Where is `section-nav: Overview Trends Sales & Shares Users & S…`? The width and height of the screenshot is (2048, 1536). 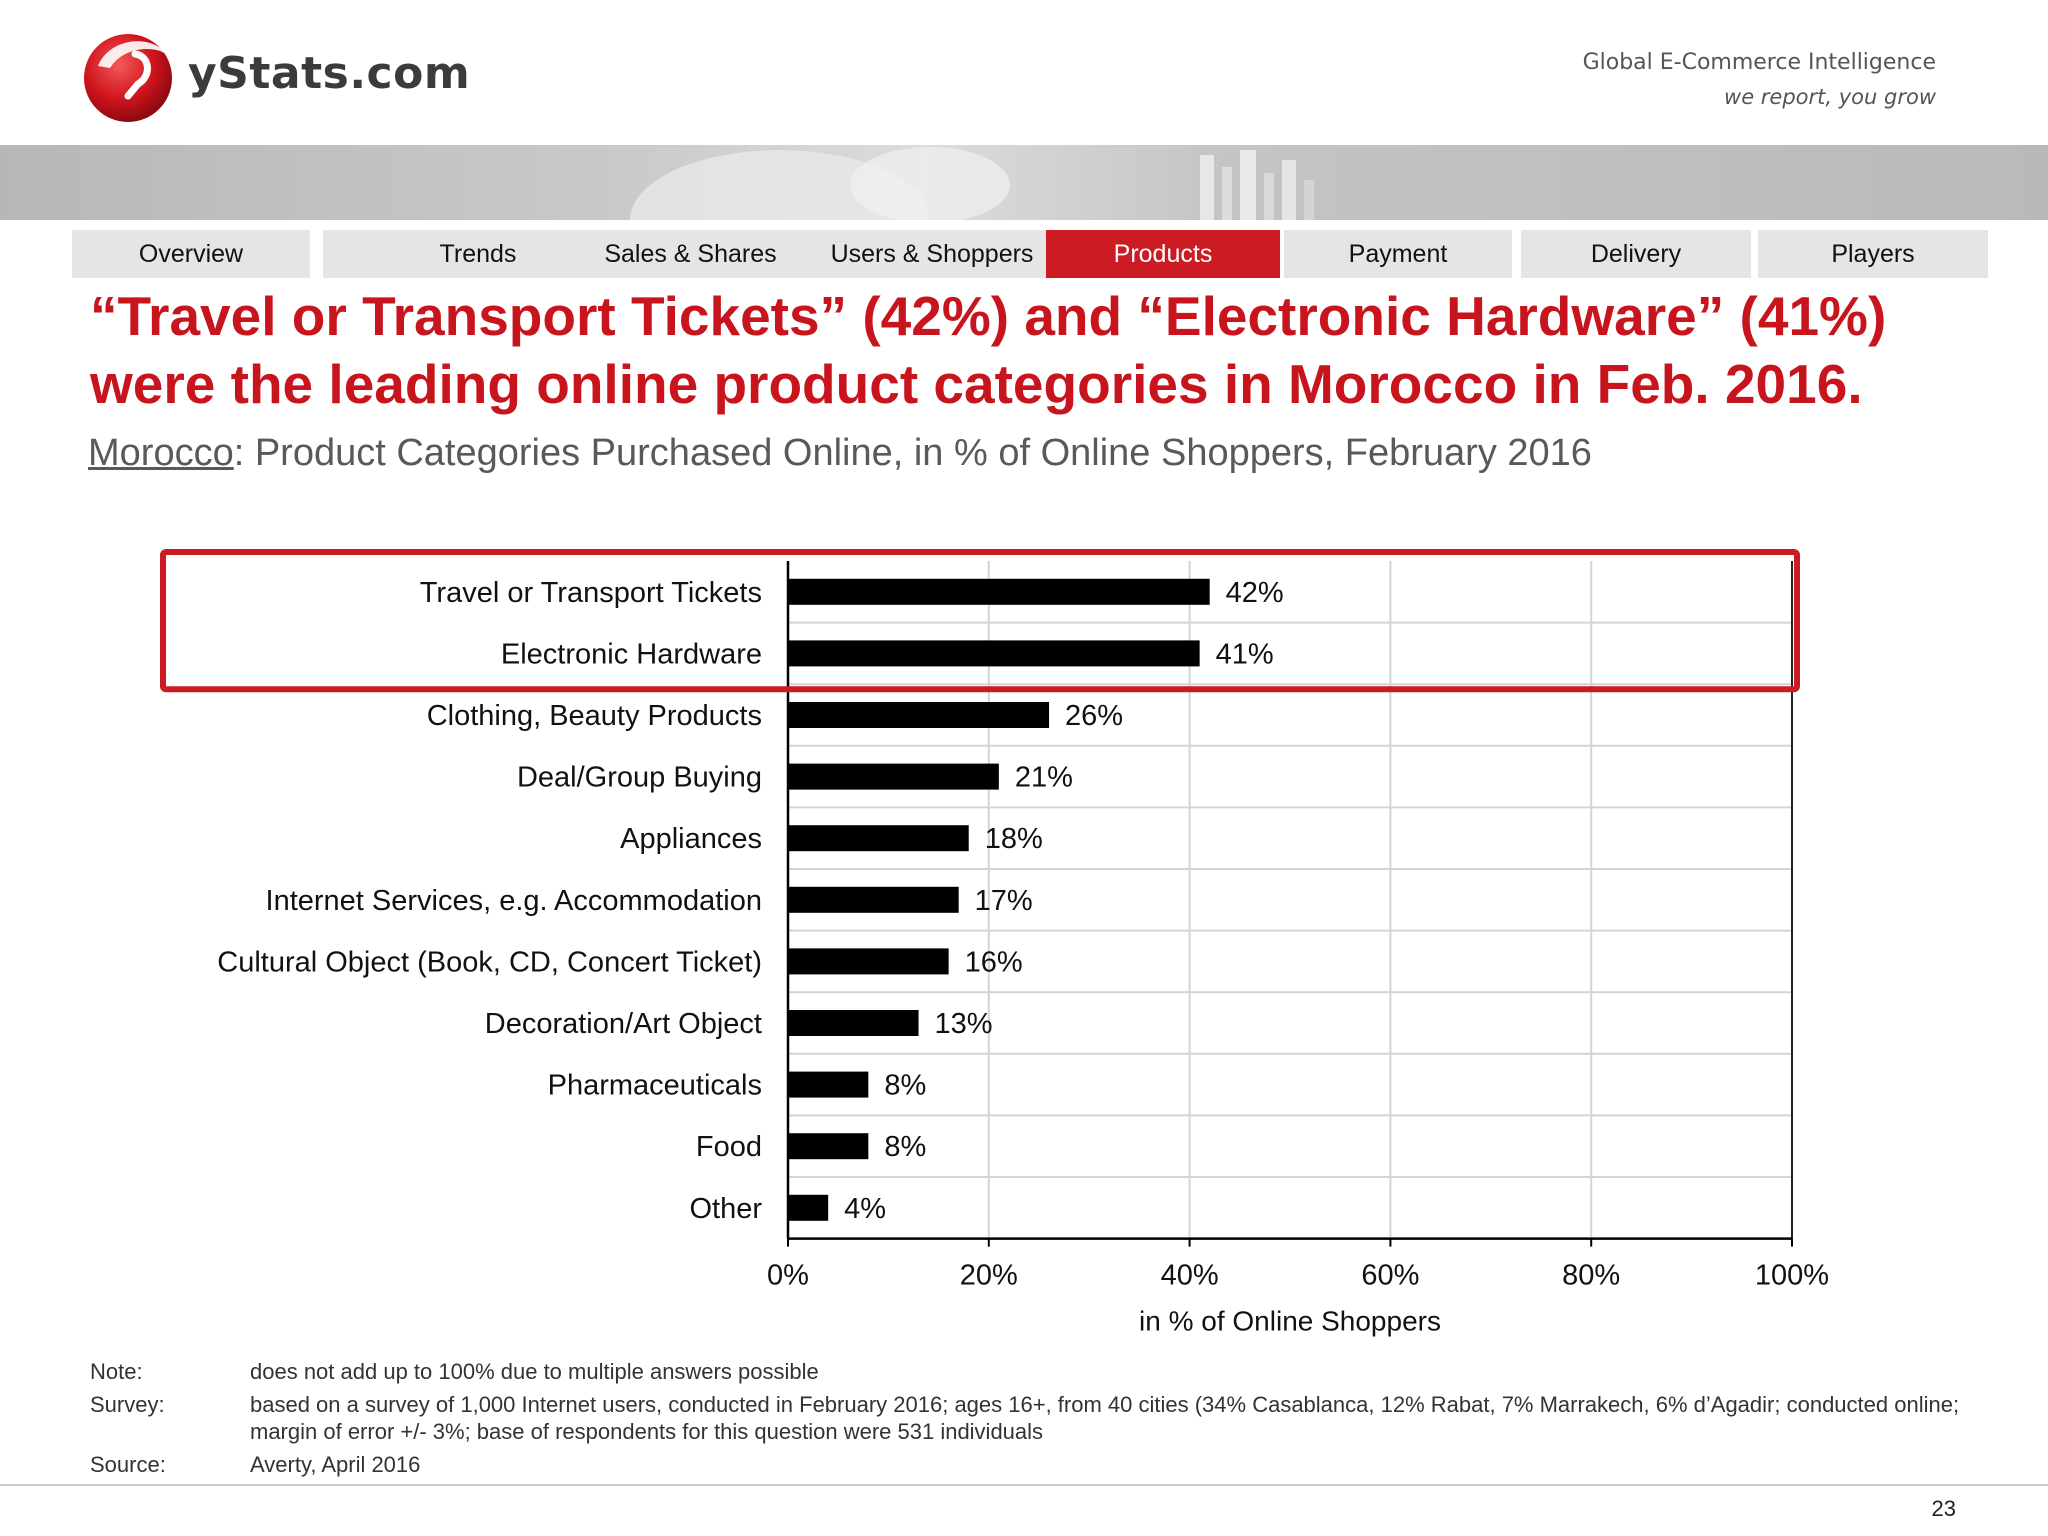 section-nav: Overview Trends Sales & Shares Users & S… is located at coordinates (1031, 254).